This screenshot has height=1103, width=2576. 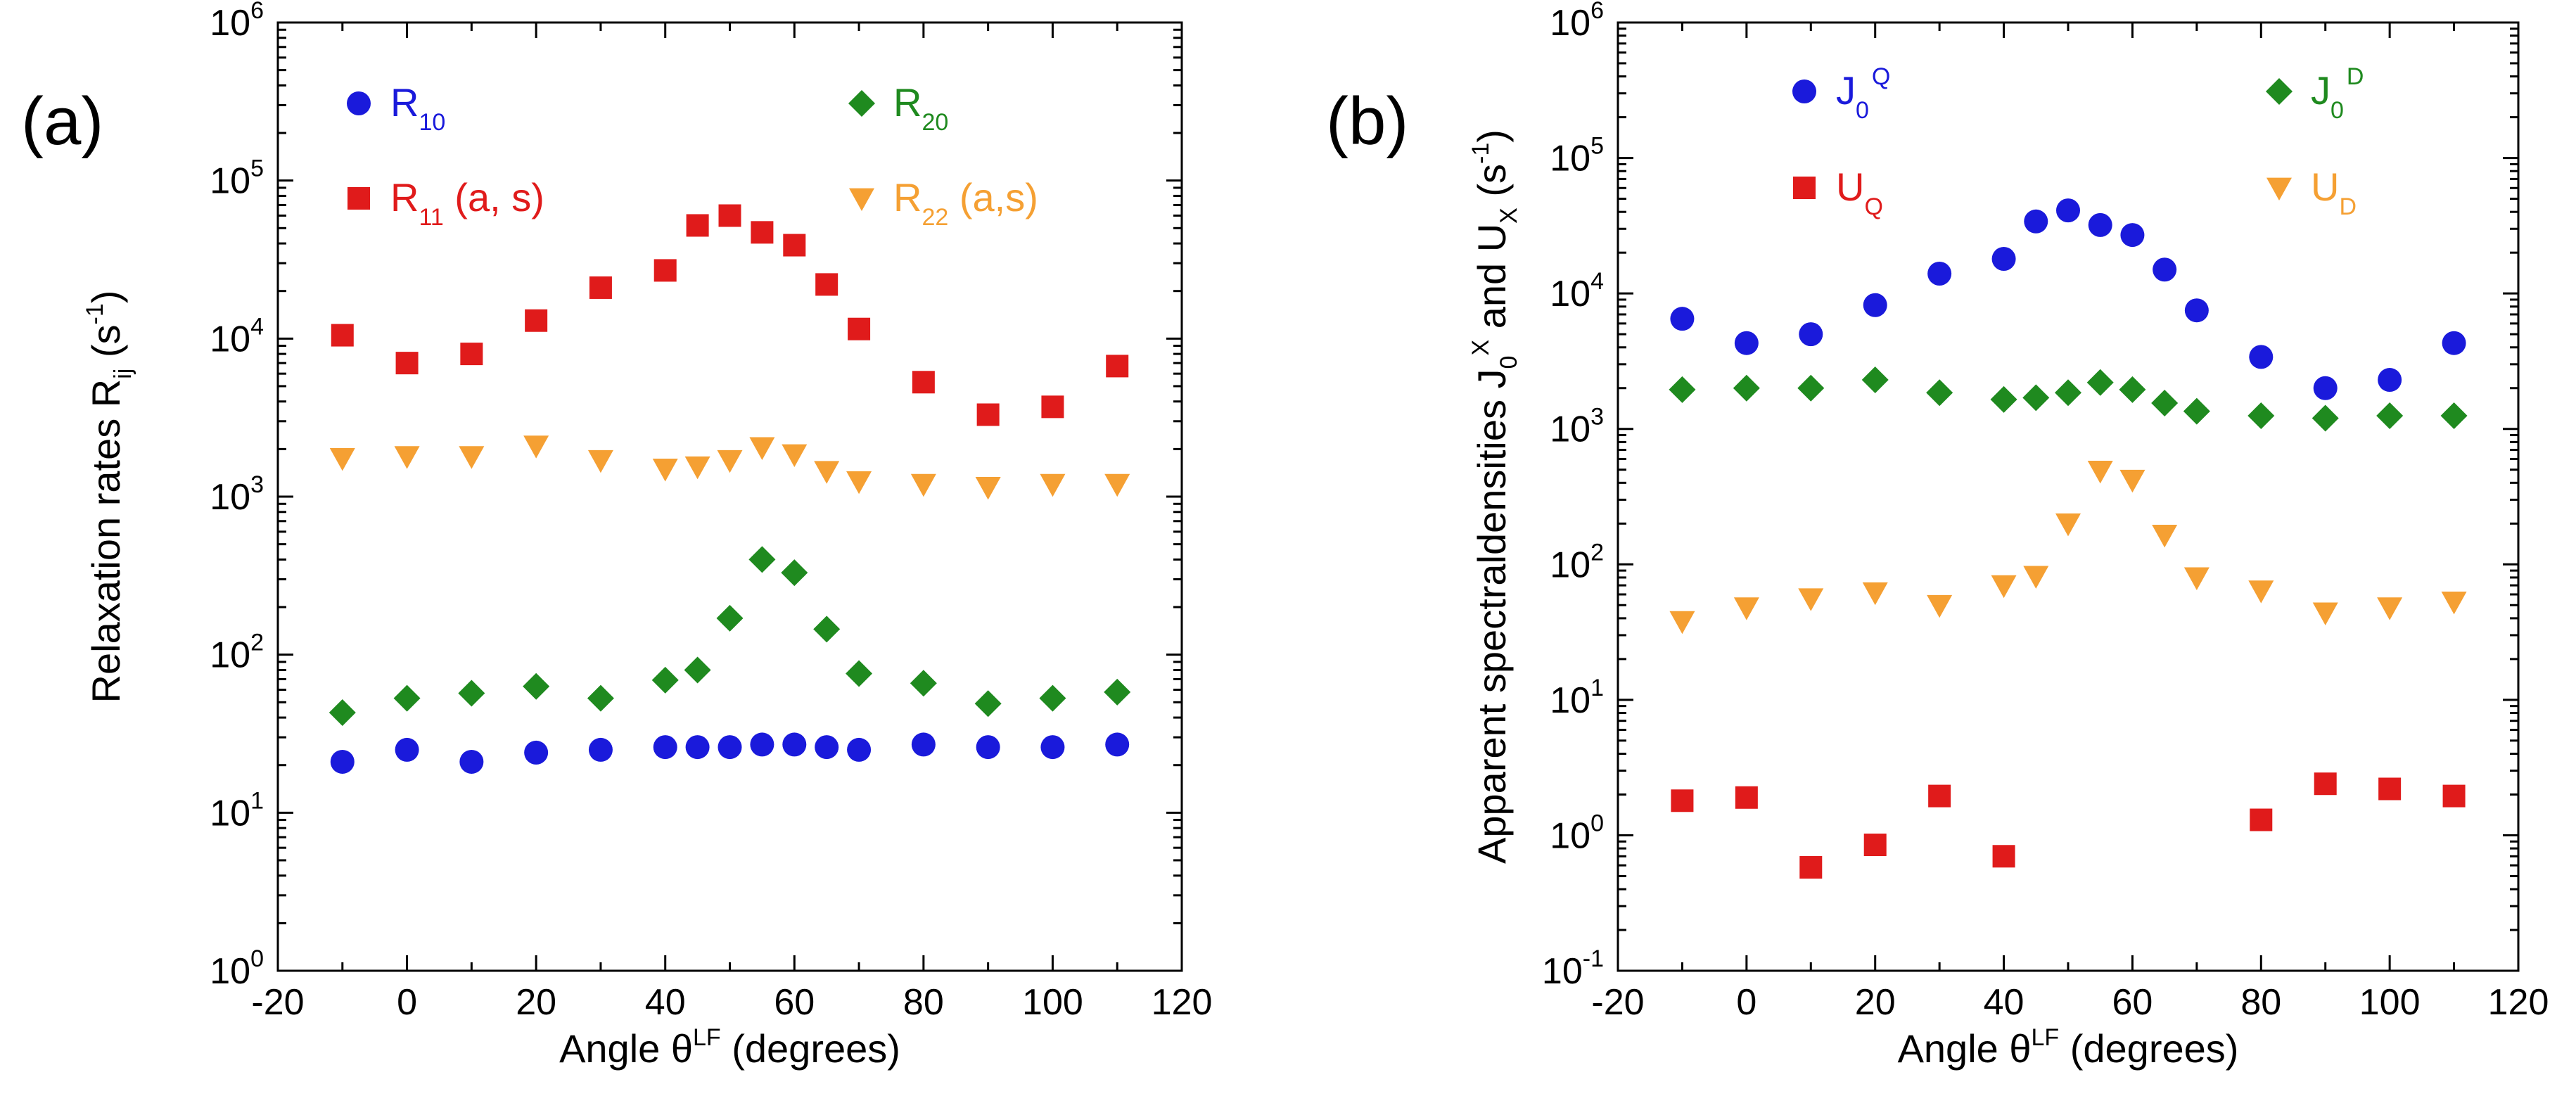 What do you see at coordinates (106, 298) in the screenshot?
I see `y-title-end: )` at bounding box center [106, 298].